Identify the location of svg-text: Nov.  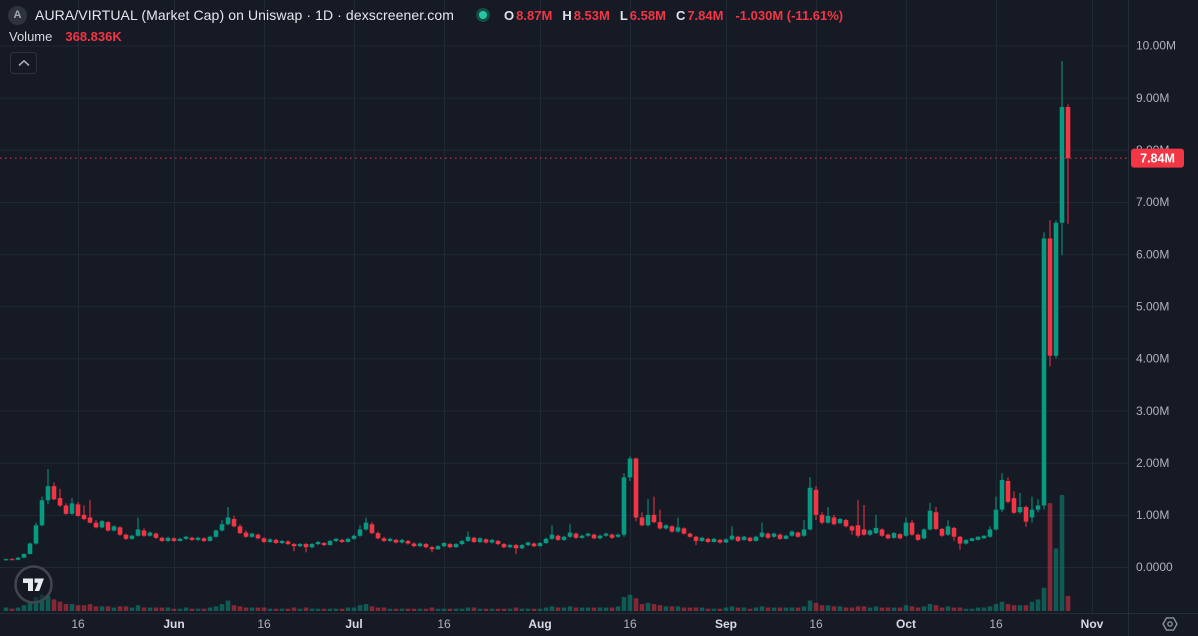
(1092, 624).